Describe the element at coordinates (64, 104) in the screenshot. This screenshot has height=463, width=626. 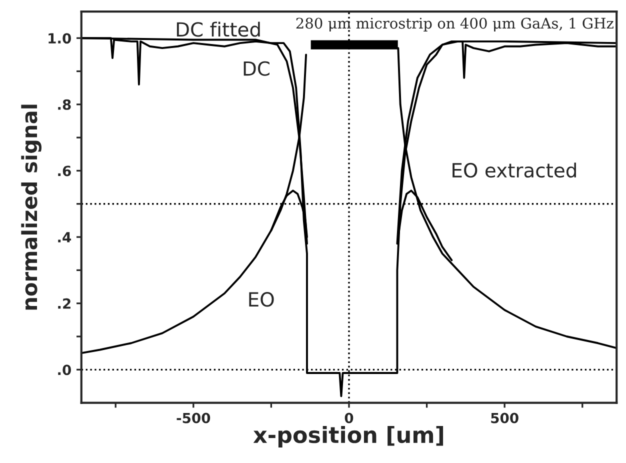
I see `y-tick-label: .8` at that location.